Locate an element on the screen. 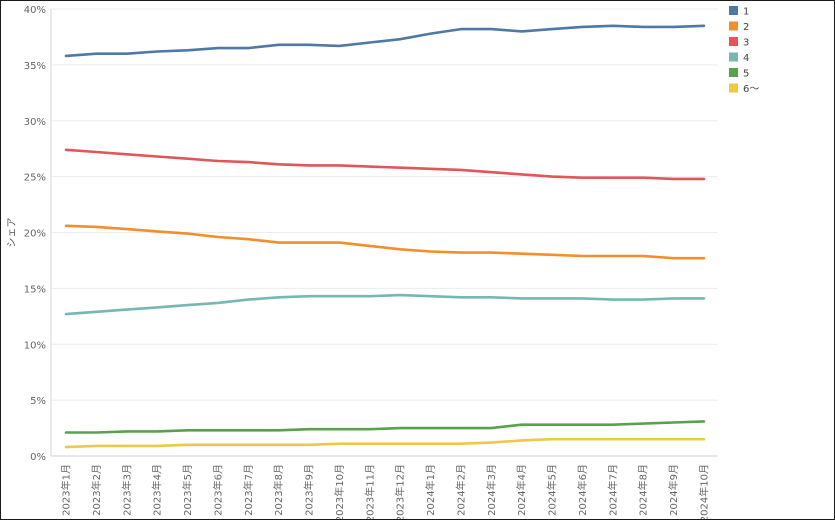  legend-label: 6～ is located at coordinates (751, 89).